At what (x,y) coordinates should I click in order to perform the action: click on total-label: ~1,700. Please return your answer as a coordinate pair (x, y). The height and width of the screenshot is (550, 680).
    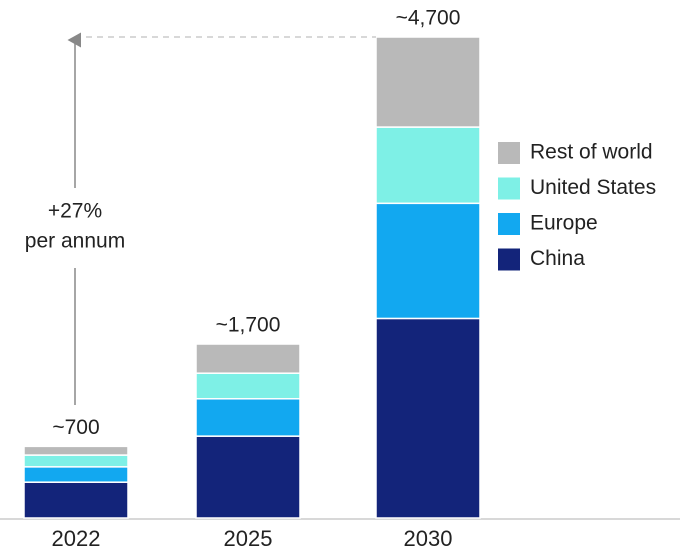
    Looking at the image, I should click on (248, 325).